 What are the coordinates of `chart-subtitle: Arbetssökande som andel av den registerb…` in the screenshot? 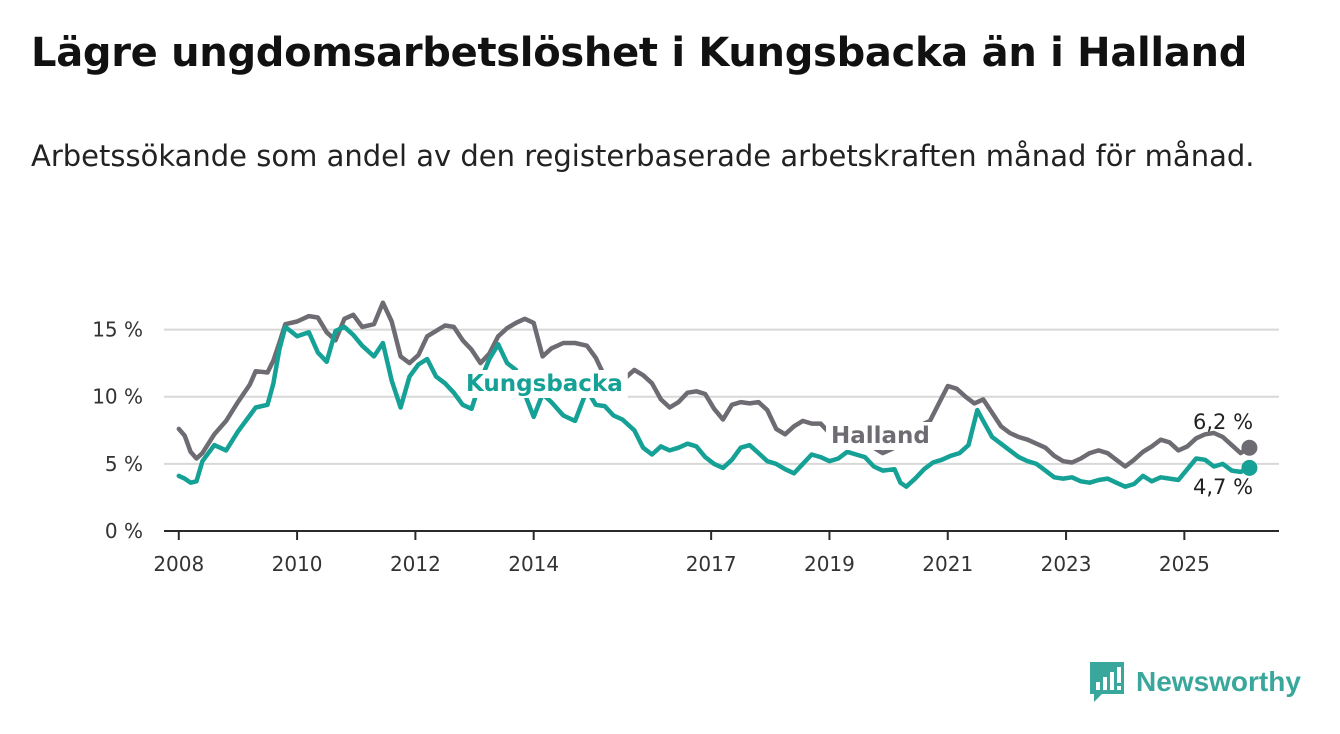 It's located at (643, 156).